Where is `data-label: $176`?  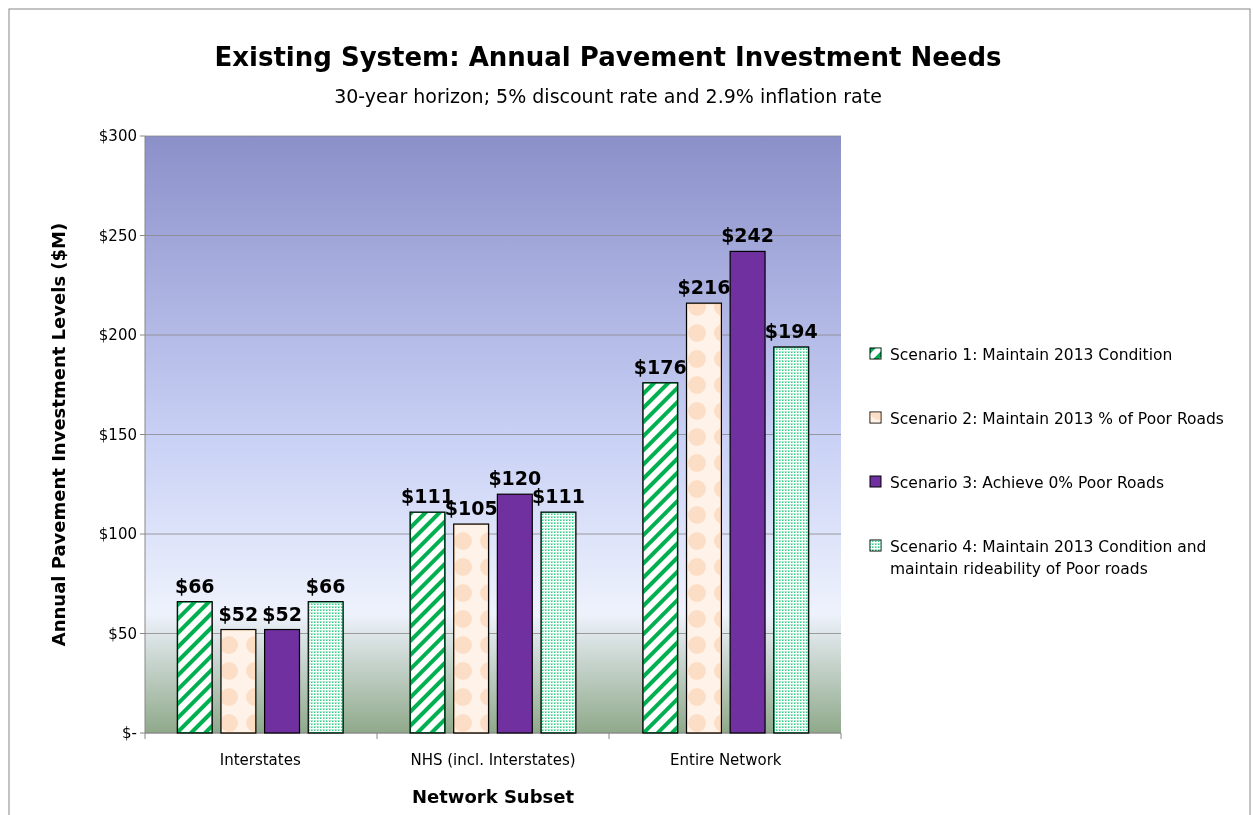 data-label: $176 is located at coordinates (660, 366).